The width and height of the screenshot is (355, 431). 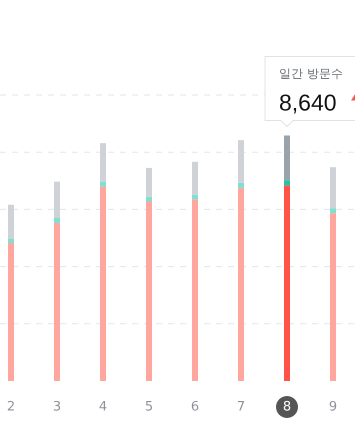 I want to click on x-tick-label: 3, so click(x=57, y=407).